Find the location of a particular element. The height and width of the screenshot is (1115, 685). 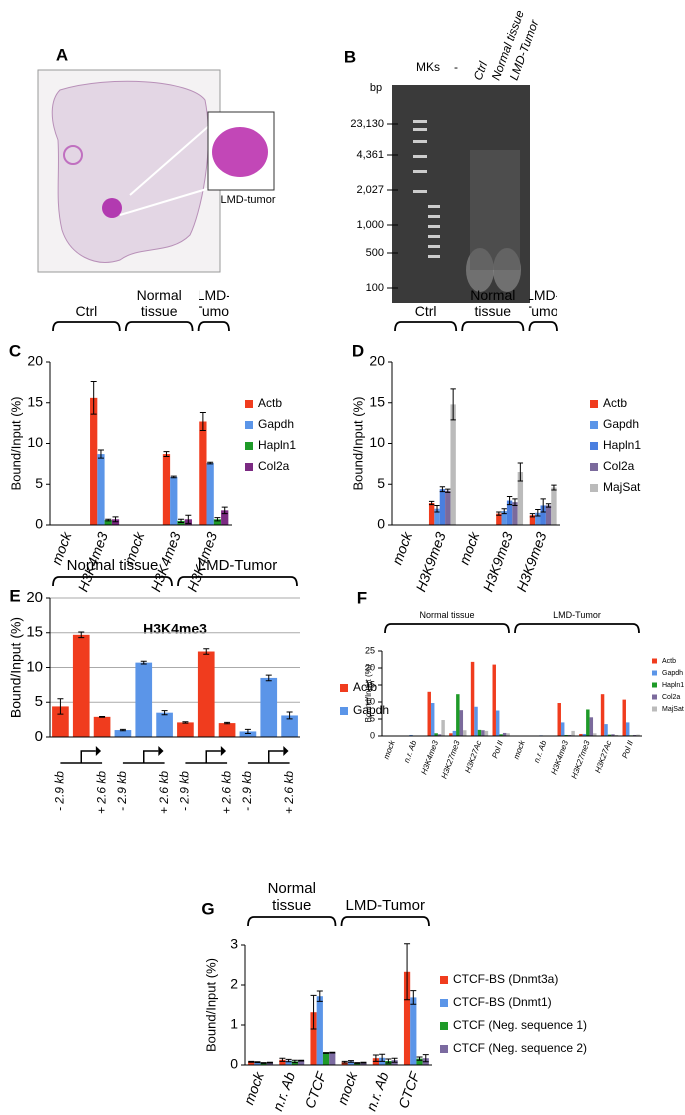

x-tick-label: H3K27Ac is located at coordinates (603, 756).